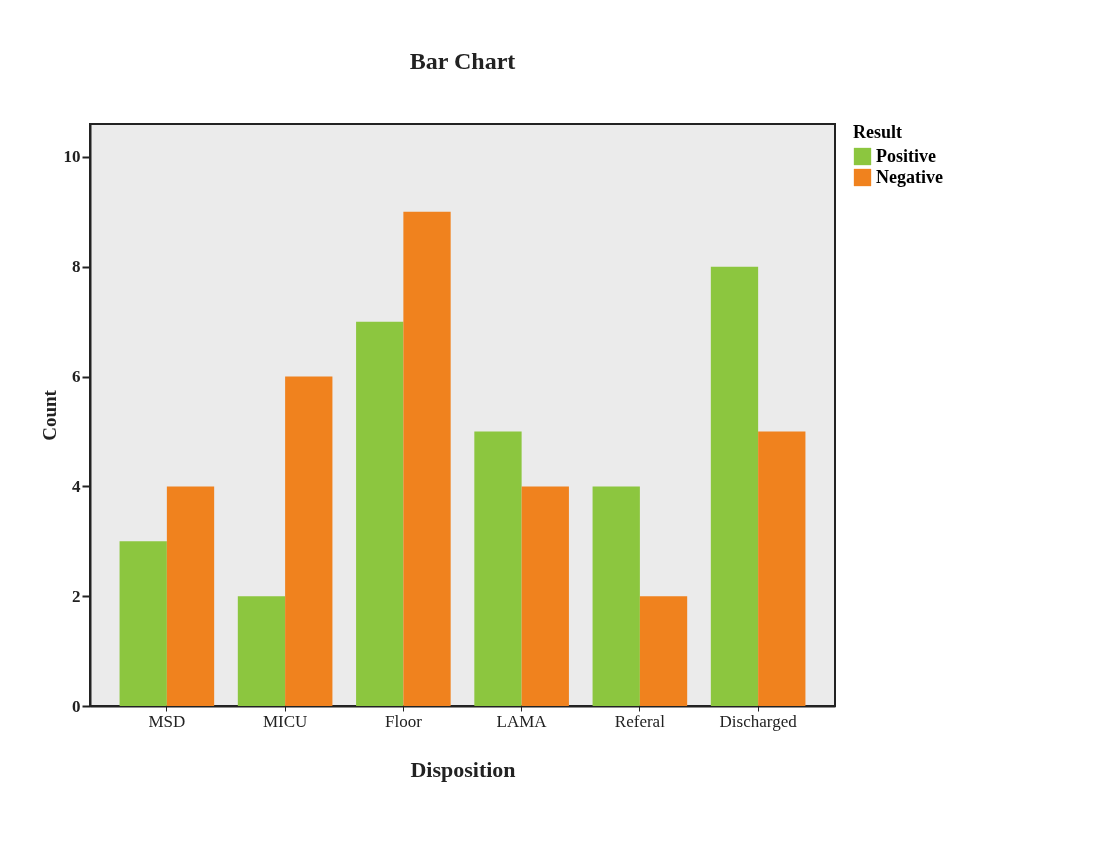 The width and height of the screenshot is (1096, 852). I want to click on y-tick-label: 4, so click(76, 486).